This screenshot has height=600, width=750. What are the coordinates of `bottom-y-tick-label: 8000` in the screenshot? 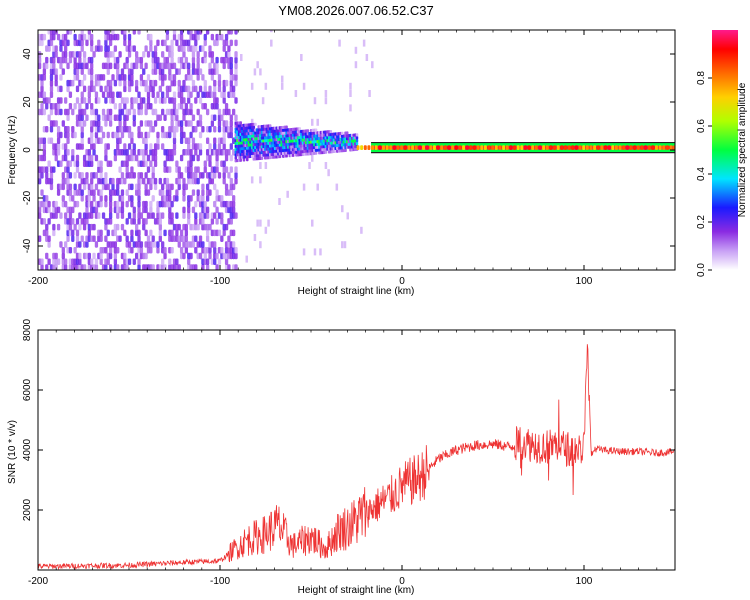 It's located at (27, 329).